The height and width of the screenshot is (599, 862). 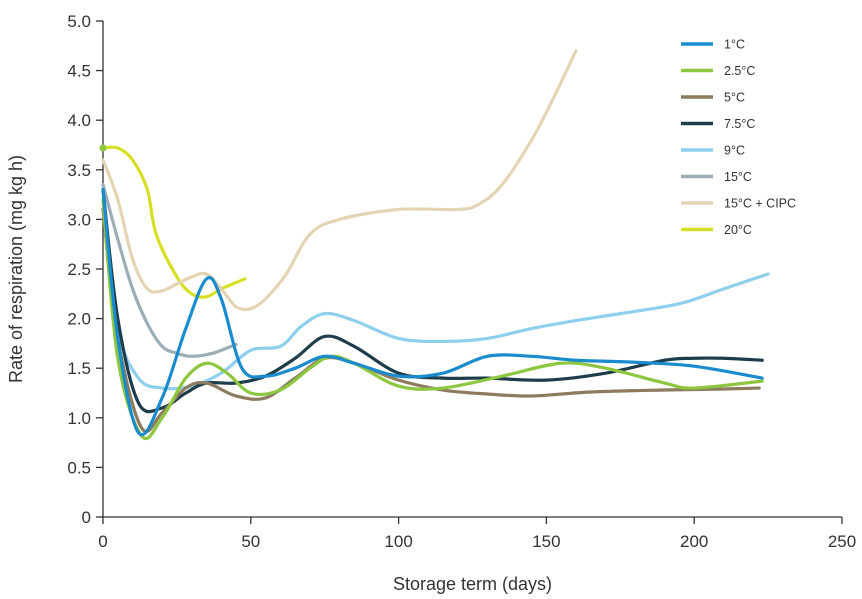 I want to click on y-tick-label: 3.5, so click(x=79, y=170).